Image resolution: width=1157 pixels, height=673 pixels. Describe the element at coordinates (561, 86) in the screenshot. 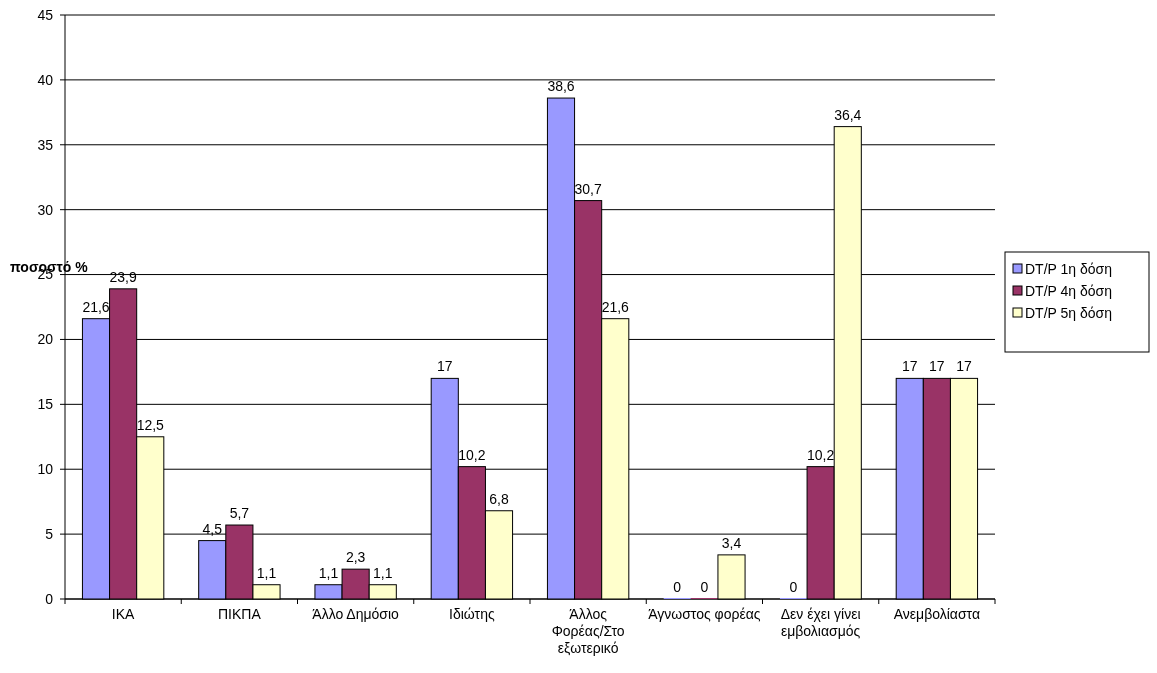

I see `data-label: 38,6` at that location.